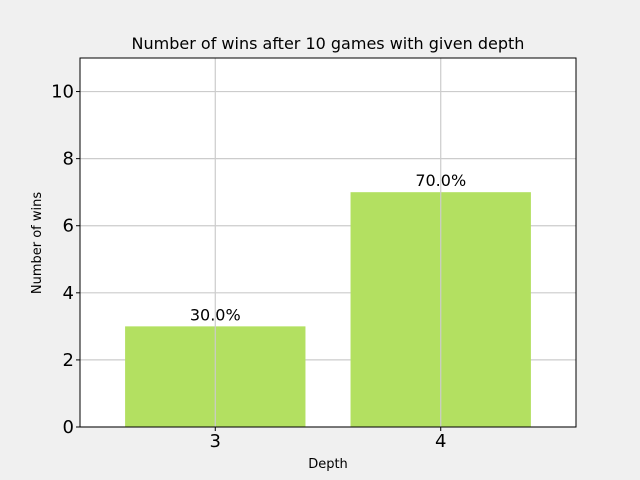 The width and height of the screenshot is (640, 480). Describe the element at coordinates (68, 159) in the screenshot. I see `y-tick-label: 8` at that location.